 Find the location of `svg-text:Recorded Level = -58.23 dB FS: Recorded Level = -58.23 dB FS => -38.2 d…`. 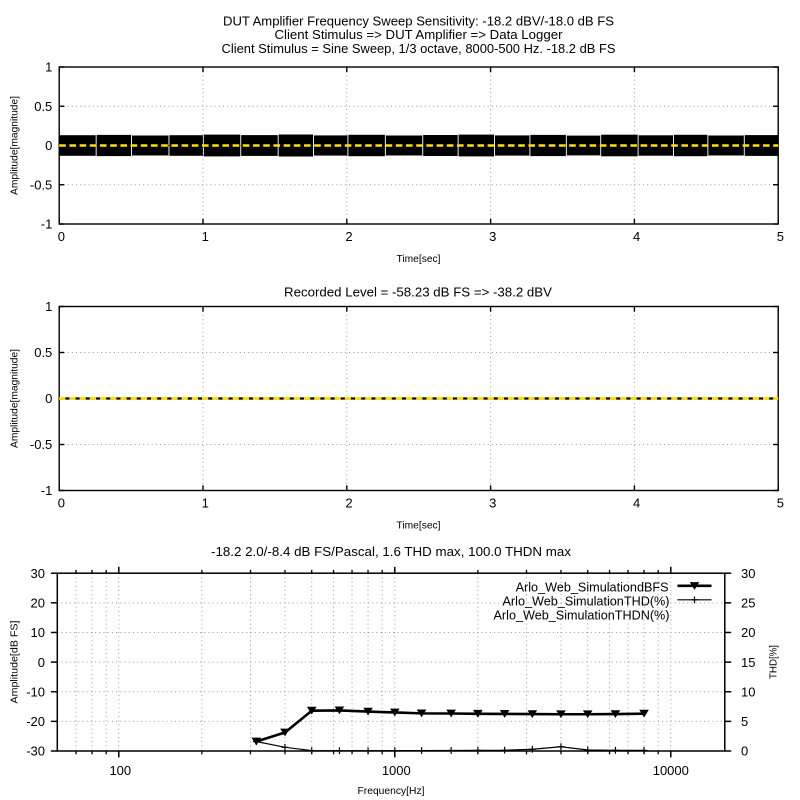

svg-text:Recorded Level = -58.23 dB FS: Recorded Level = -58.23 dB FS => -38.2 d… is located at coordinates (418, 291).